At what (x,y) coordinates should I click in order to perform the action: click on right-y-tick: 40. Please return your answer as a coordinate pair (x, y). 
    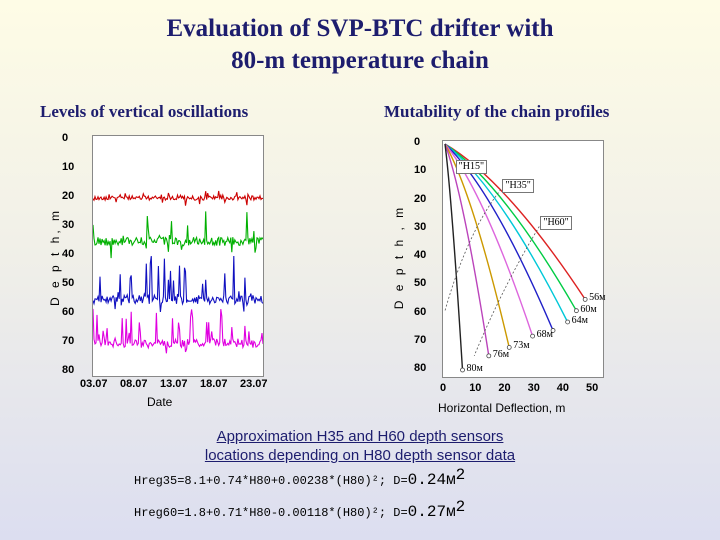
    Looking at the image, I should click on (420, 255).